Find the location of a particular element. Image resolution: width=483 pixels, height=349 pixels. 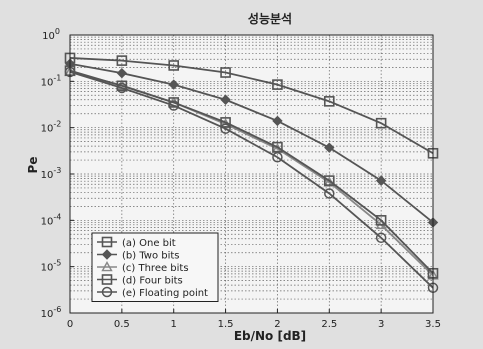

legend-entry-label: (c) Three bits is located at coordinates (155, 268).